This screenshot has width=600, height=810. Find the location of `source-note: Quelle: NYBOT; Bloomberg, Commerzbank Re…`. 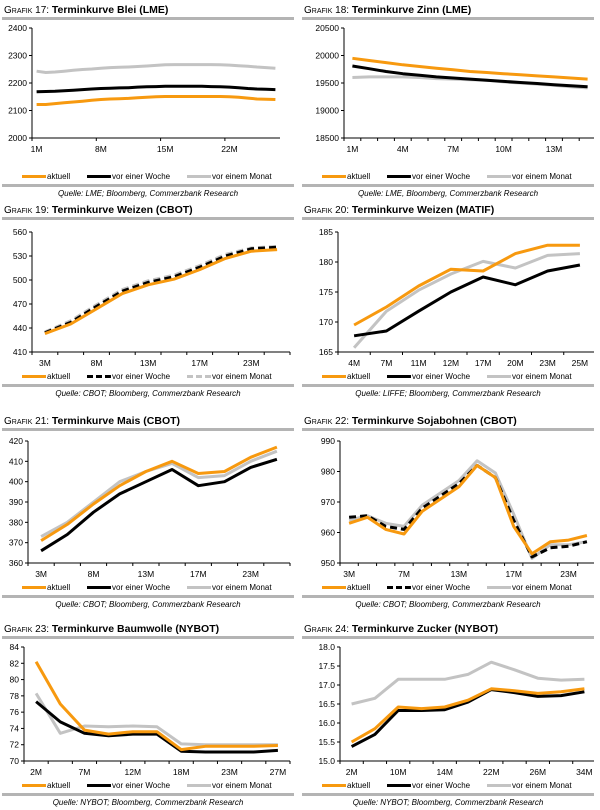

source-note: Quelle: NYBOT; Bloomberg, Commerzbank Re… is located at coordinates (448, 802).